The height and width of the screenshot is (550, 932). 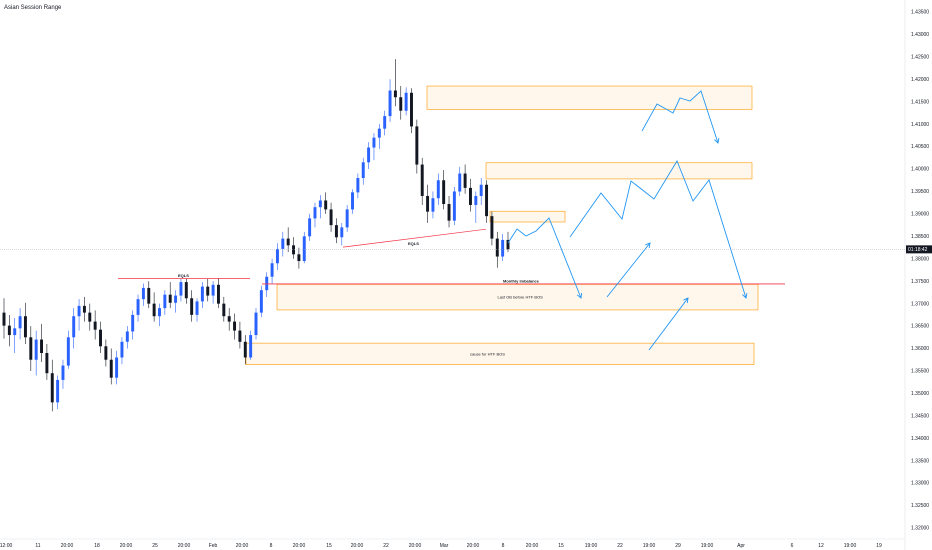 I want to click on price-tick-label: 1.32500, so click(x=920, y=506).